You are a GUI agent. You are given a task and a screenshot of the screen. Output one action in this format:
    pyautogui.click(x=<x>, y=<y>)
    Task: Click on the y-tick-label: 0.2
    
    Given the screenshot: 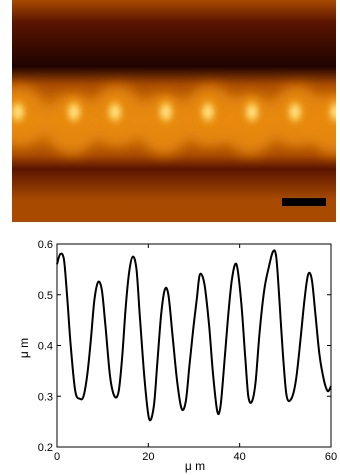 What is the action you would take?
    pyautogui.click(x=45, y=448)
    